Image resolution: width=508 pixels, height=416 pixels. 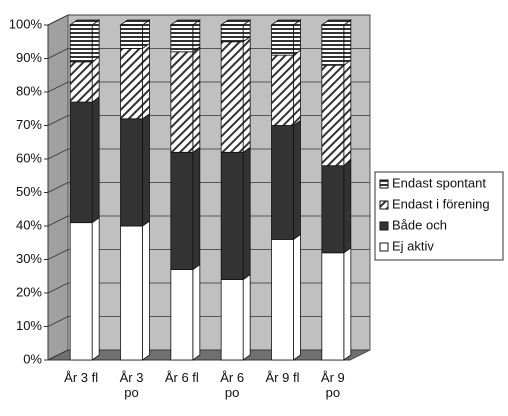 I want to click on legend-label: Både och, so click(x=419, y=224).